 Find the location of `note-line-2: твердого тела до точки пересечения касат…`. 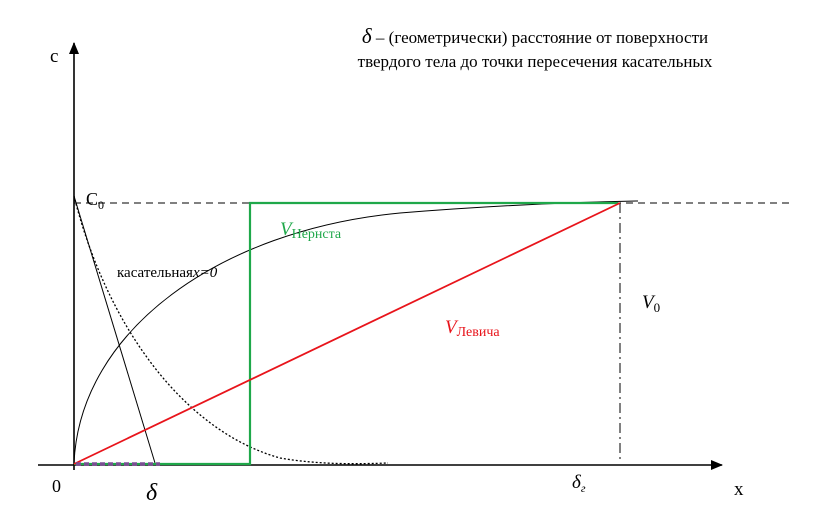

note-line-2: твердого тела до точки пересечения касат… is located at coordinates (535, 61).